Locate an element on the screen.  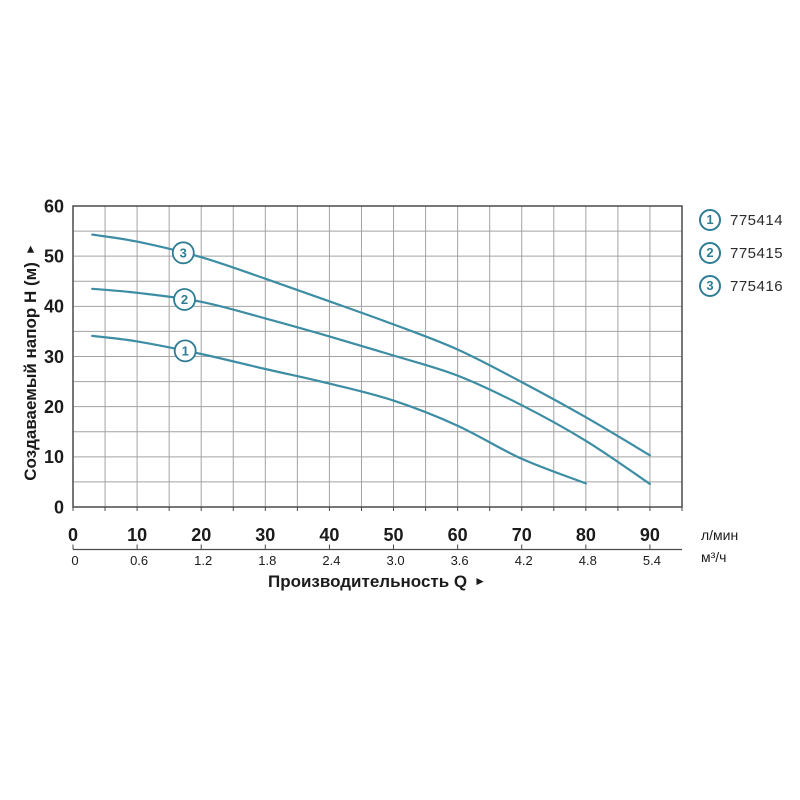
y-axis-title: Создаваемый напор H (м) ► is located at coordinates (31, 362).